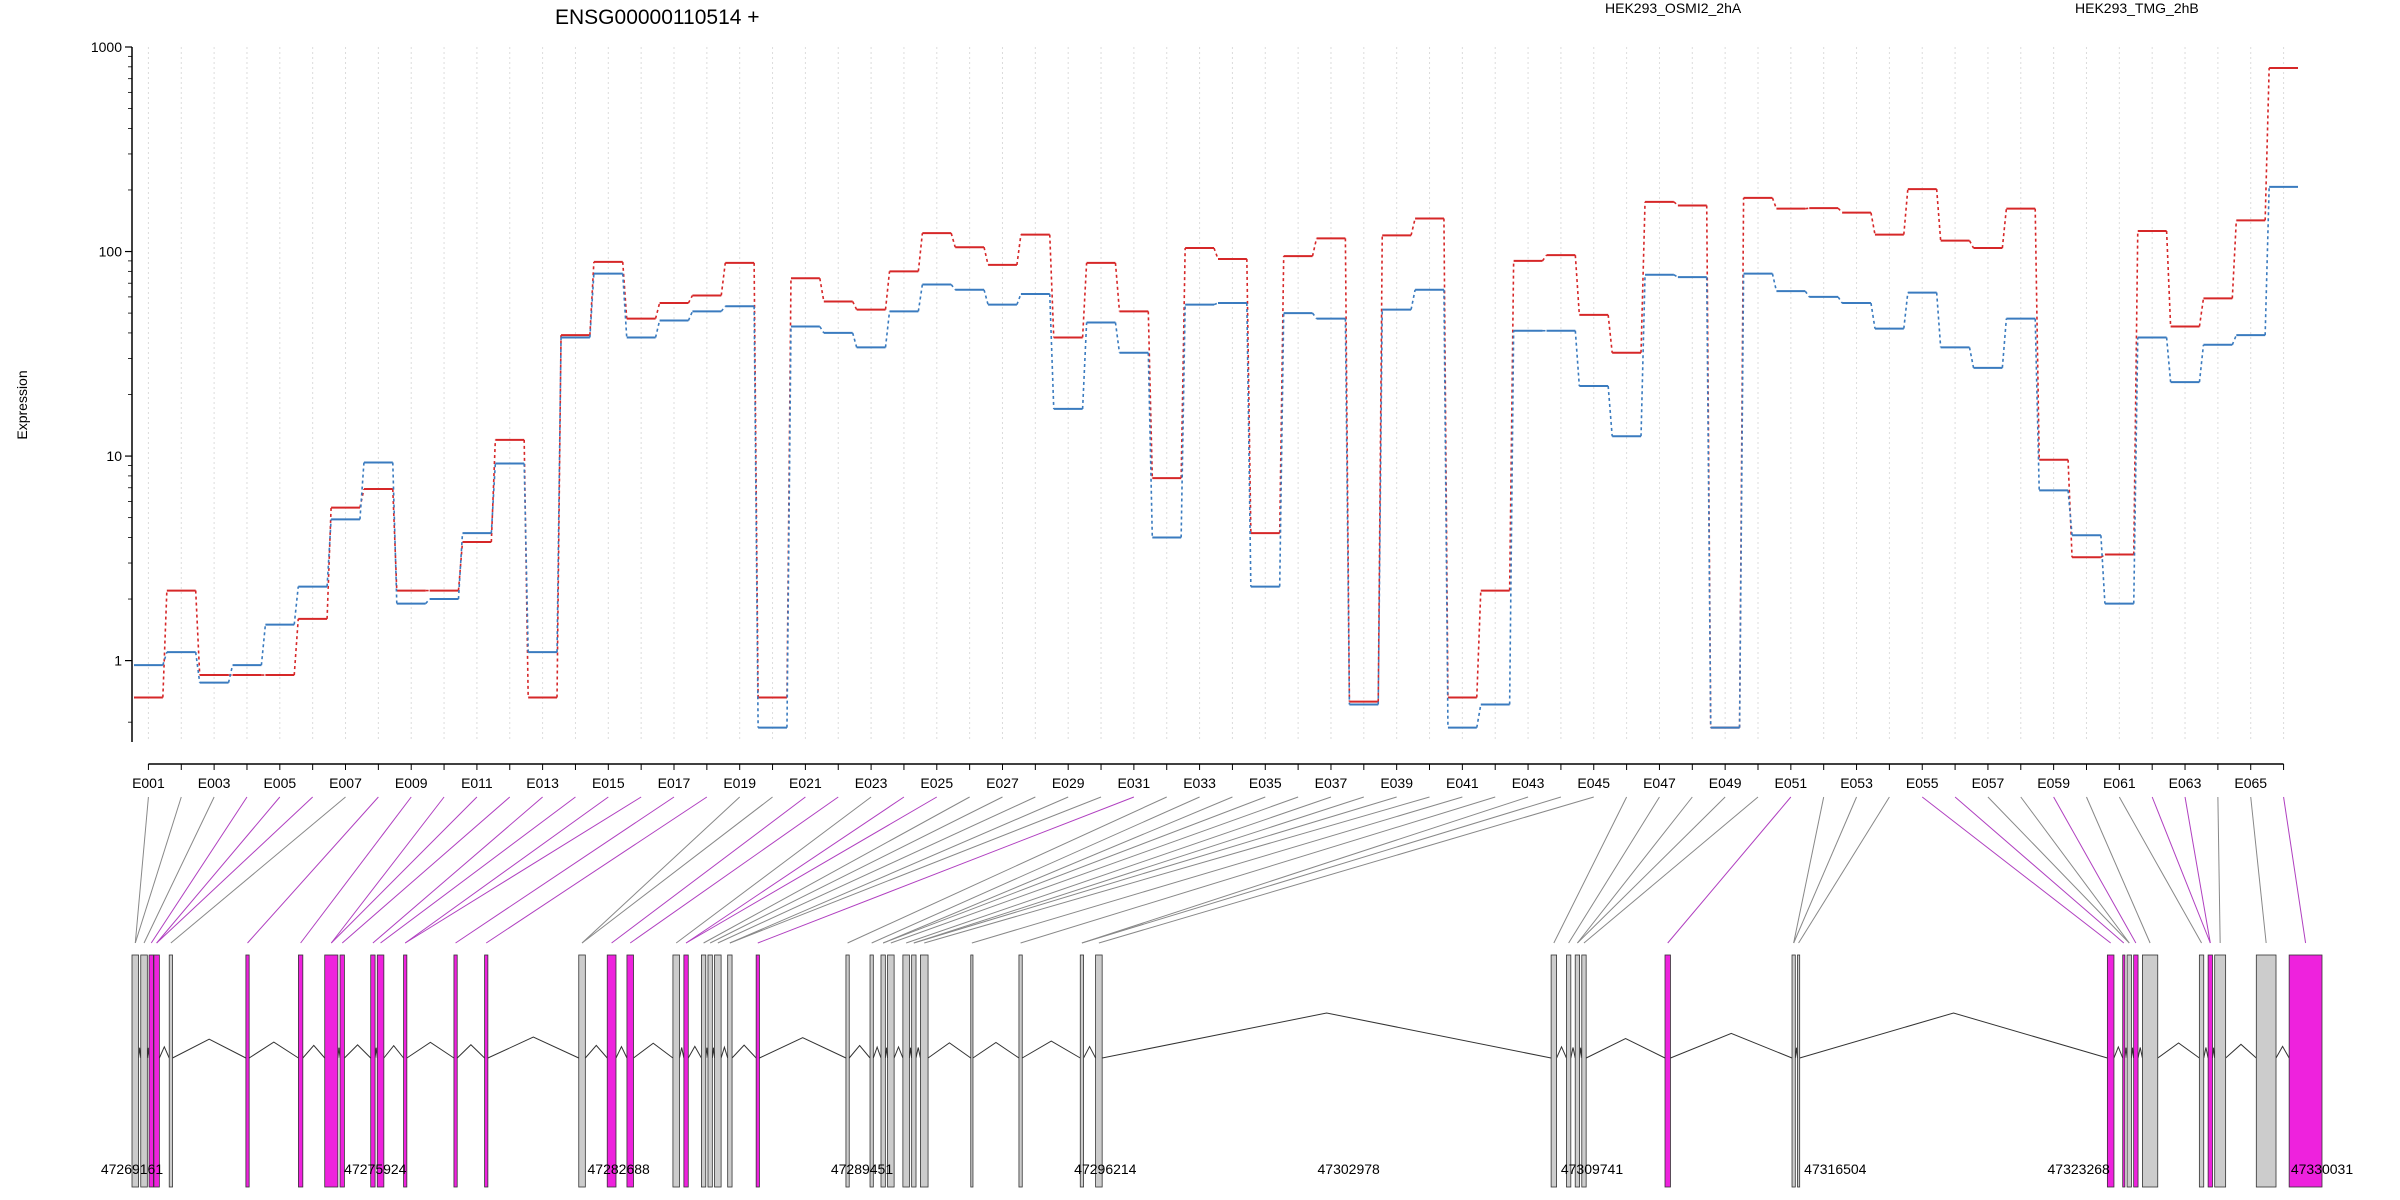  What do you see at coordinates (279, 783) in the screenshot?
I see `x-tick-label: E005` at bounding box center [279, 783].